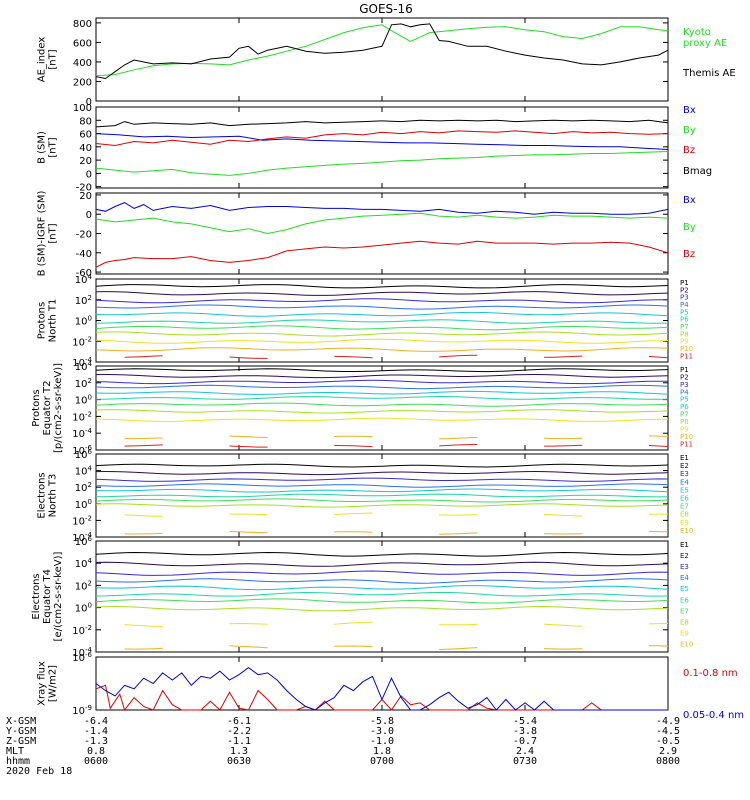 This screenshot has height=800, width=750. Describe the element at coordinates (89, 535) in the screenshot. I see `y-tick-exponent: -4` at that location.